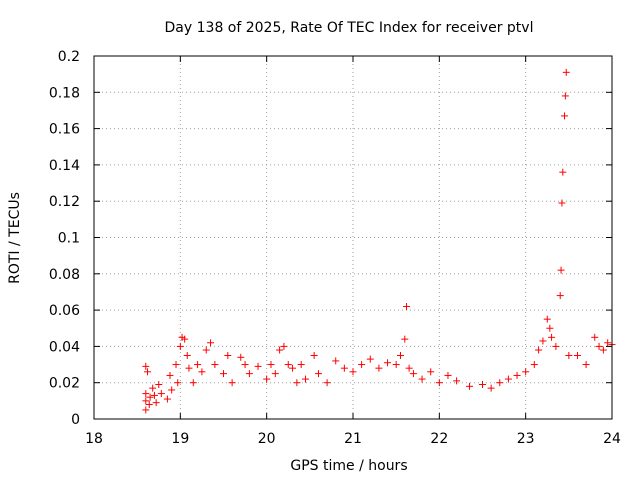 The image size is (640, 480). What do you see at coordinates (64, 384) in the screenshot?
I see `y-tick-label: 0.02` at bounding box center [64, 384].